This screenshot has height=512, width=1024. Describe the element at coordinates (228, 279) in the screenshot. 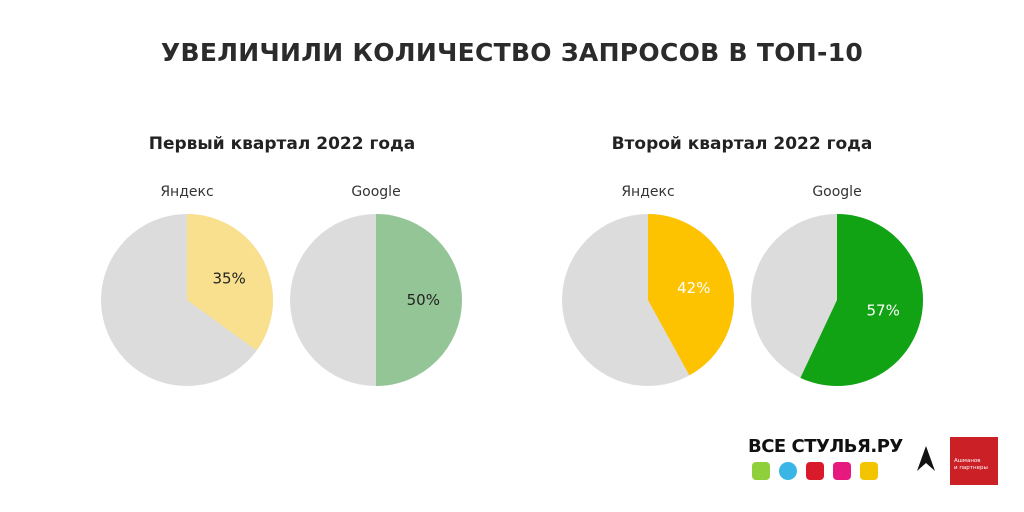

I see `pie-label-0-0: 35%` at that location.